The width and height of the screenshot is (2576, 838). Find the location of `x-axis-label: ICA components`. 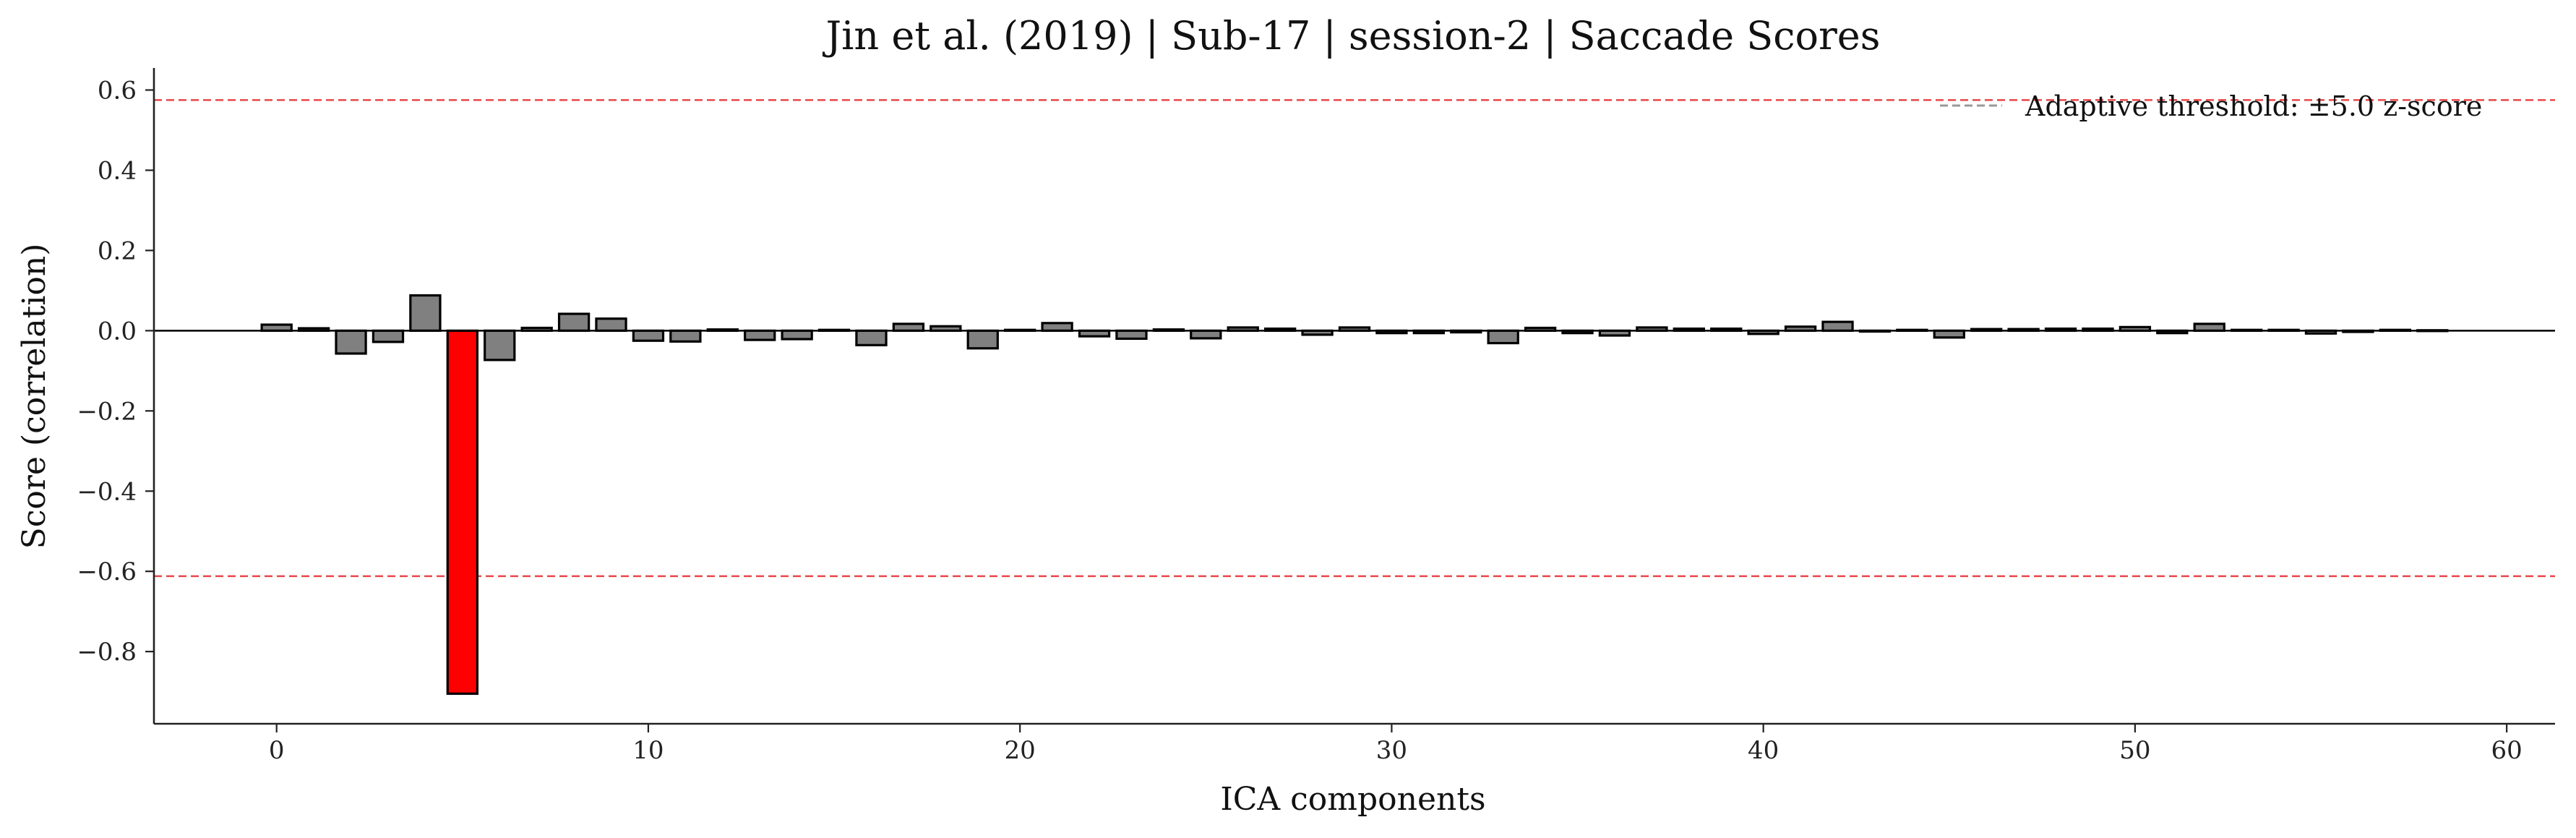

x-axis-label: ICA components is located at coordinates (1353, 799).